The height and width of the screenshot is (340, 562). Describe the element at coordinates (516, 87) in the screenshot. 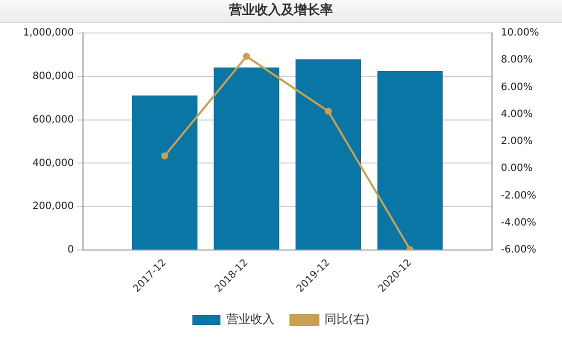

I see `y2-tick-label: 6.00%` at that location.